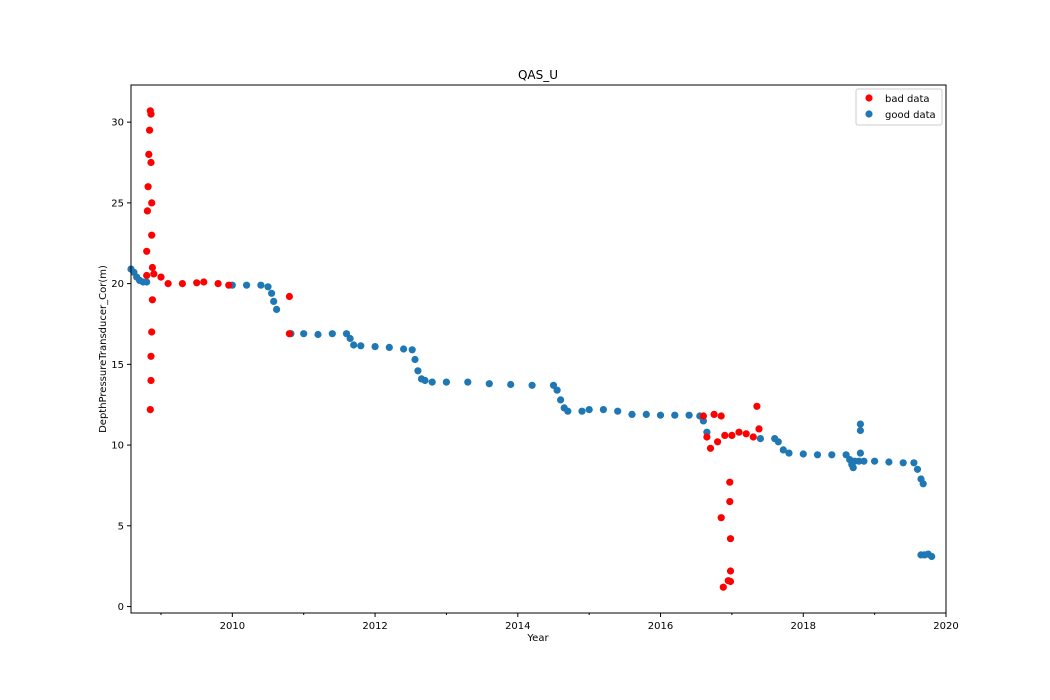  What do you see at coordinates (910, 115) in the screenshot?
I see `legend-good-label: good data` at bounding box center [910, 115].